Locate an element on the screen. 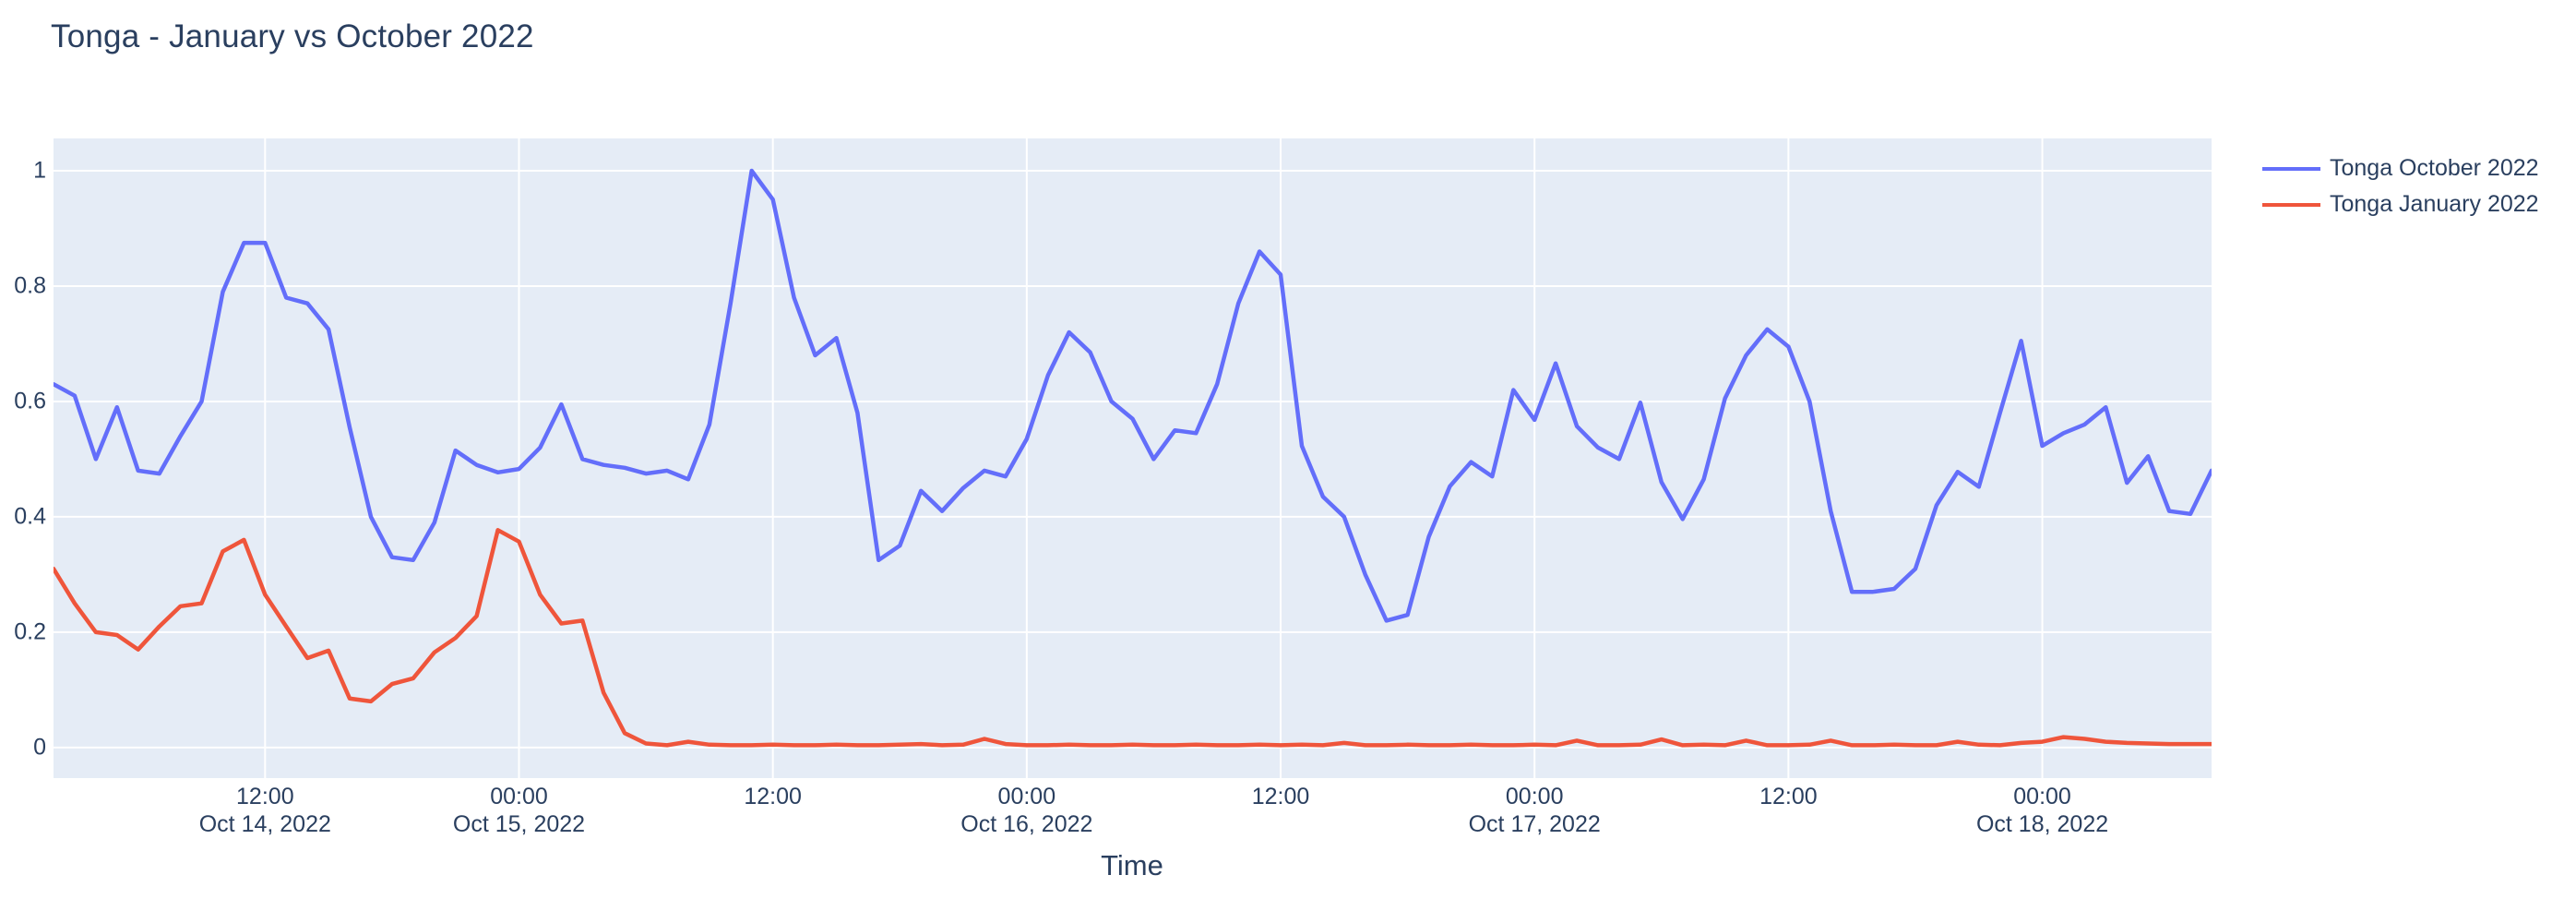 This screenshot has width=2576, height=899. legend-item-tonga-january-2022: Tonga January 2022 is located at coordinates (2400, 204).